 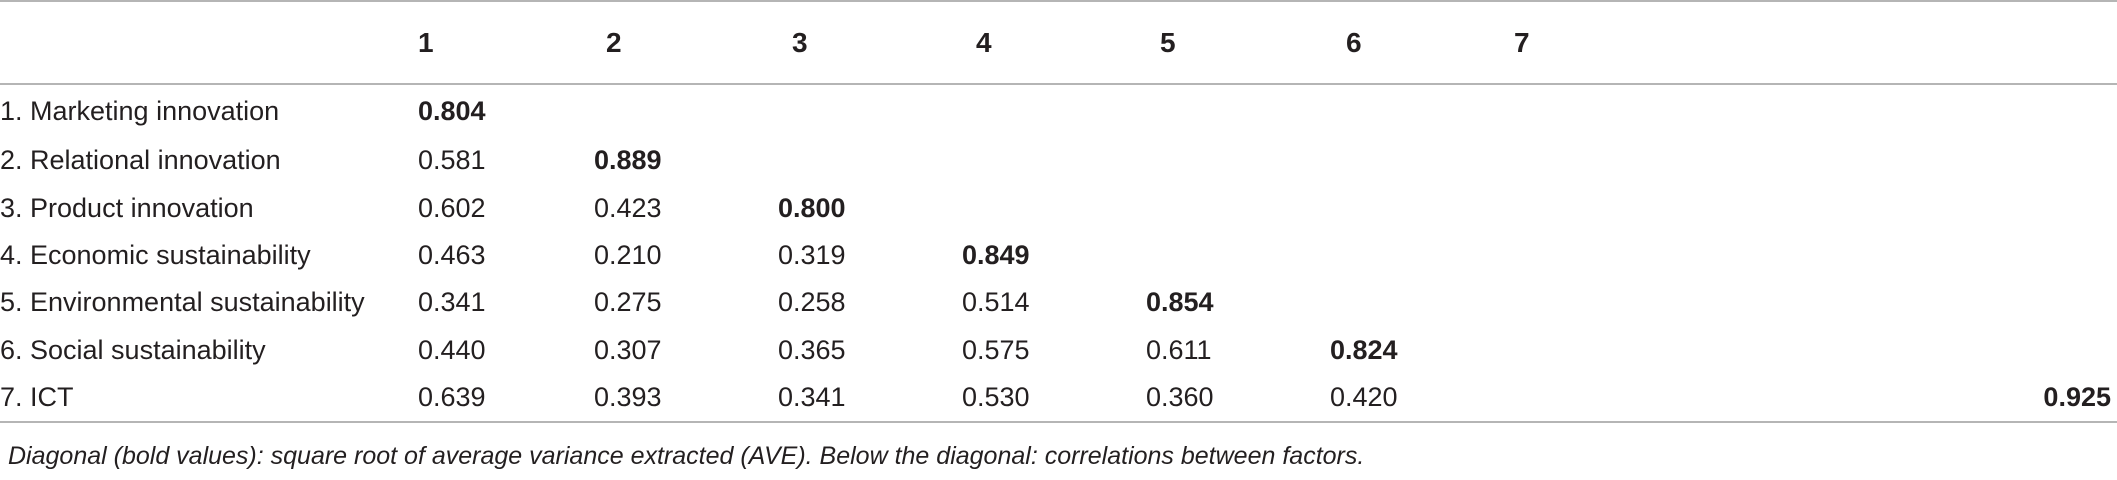 What do you see at coordinates (996, 254) in the screenshot?
I see `table-cell: 0.849` at bounding box center [996, 254].